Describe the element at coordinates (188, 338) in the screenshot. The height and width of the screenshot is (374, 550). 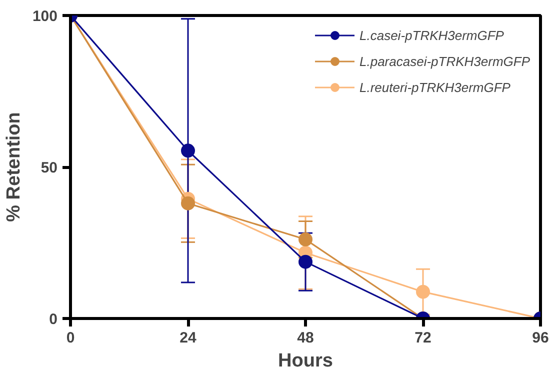
I see `x-tick-label: 24` at that location.